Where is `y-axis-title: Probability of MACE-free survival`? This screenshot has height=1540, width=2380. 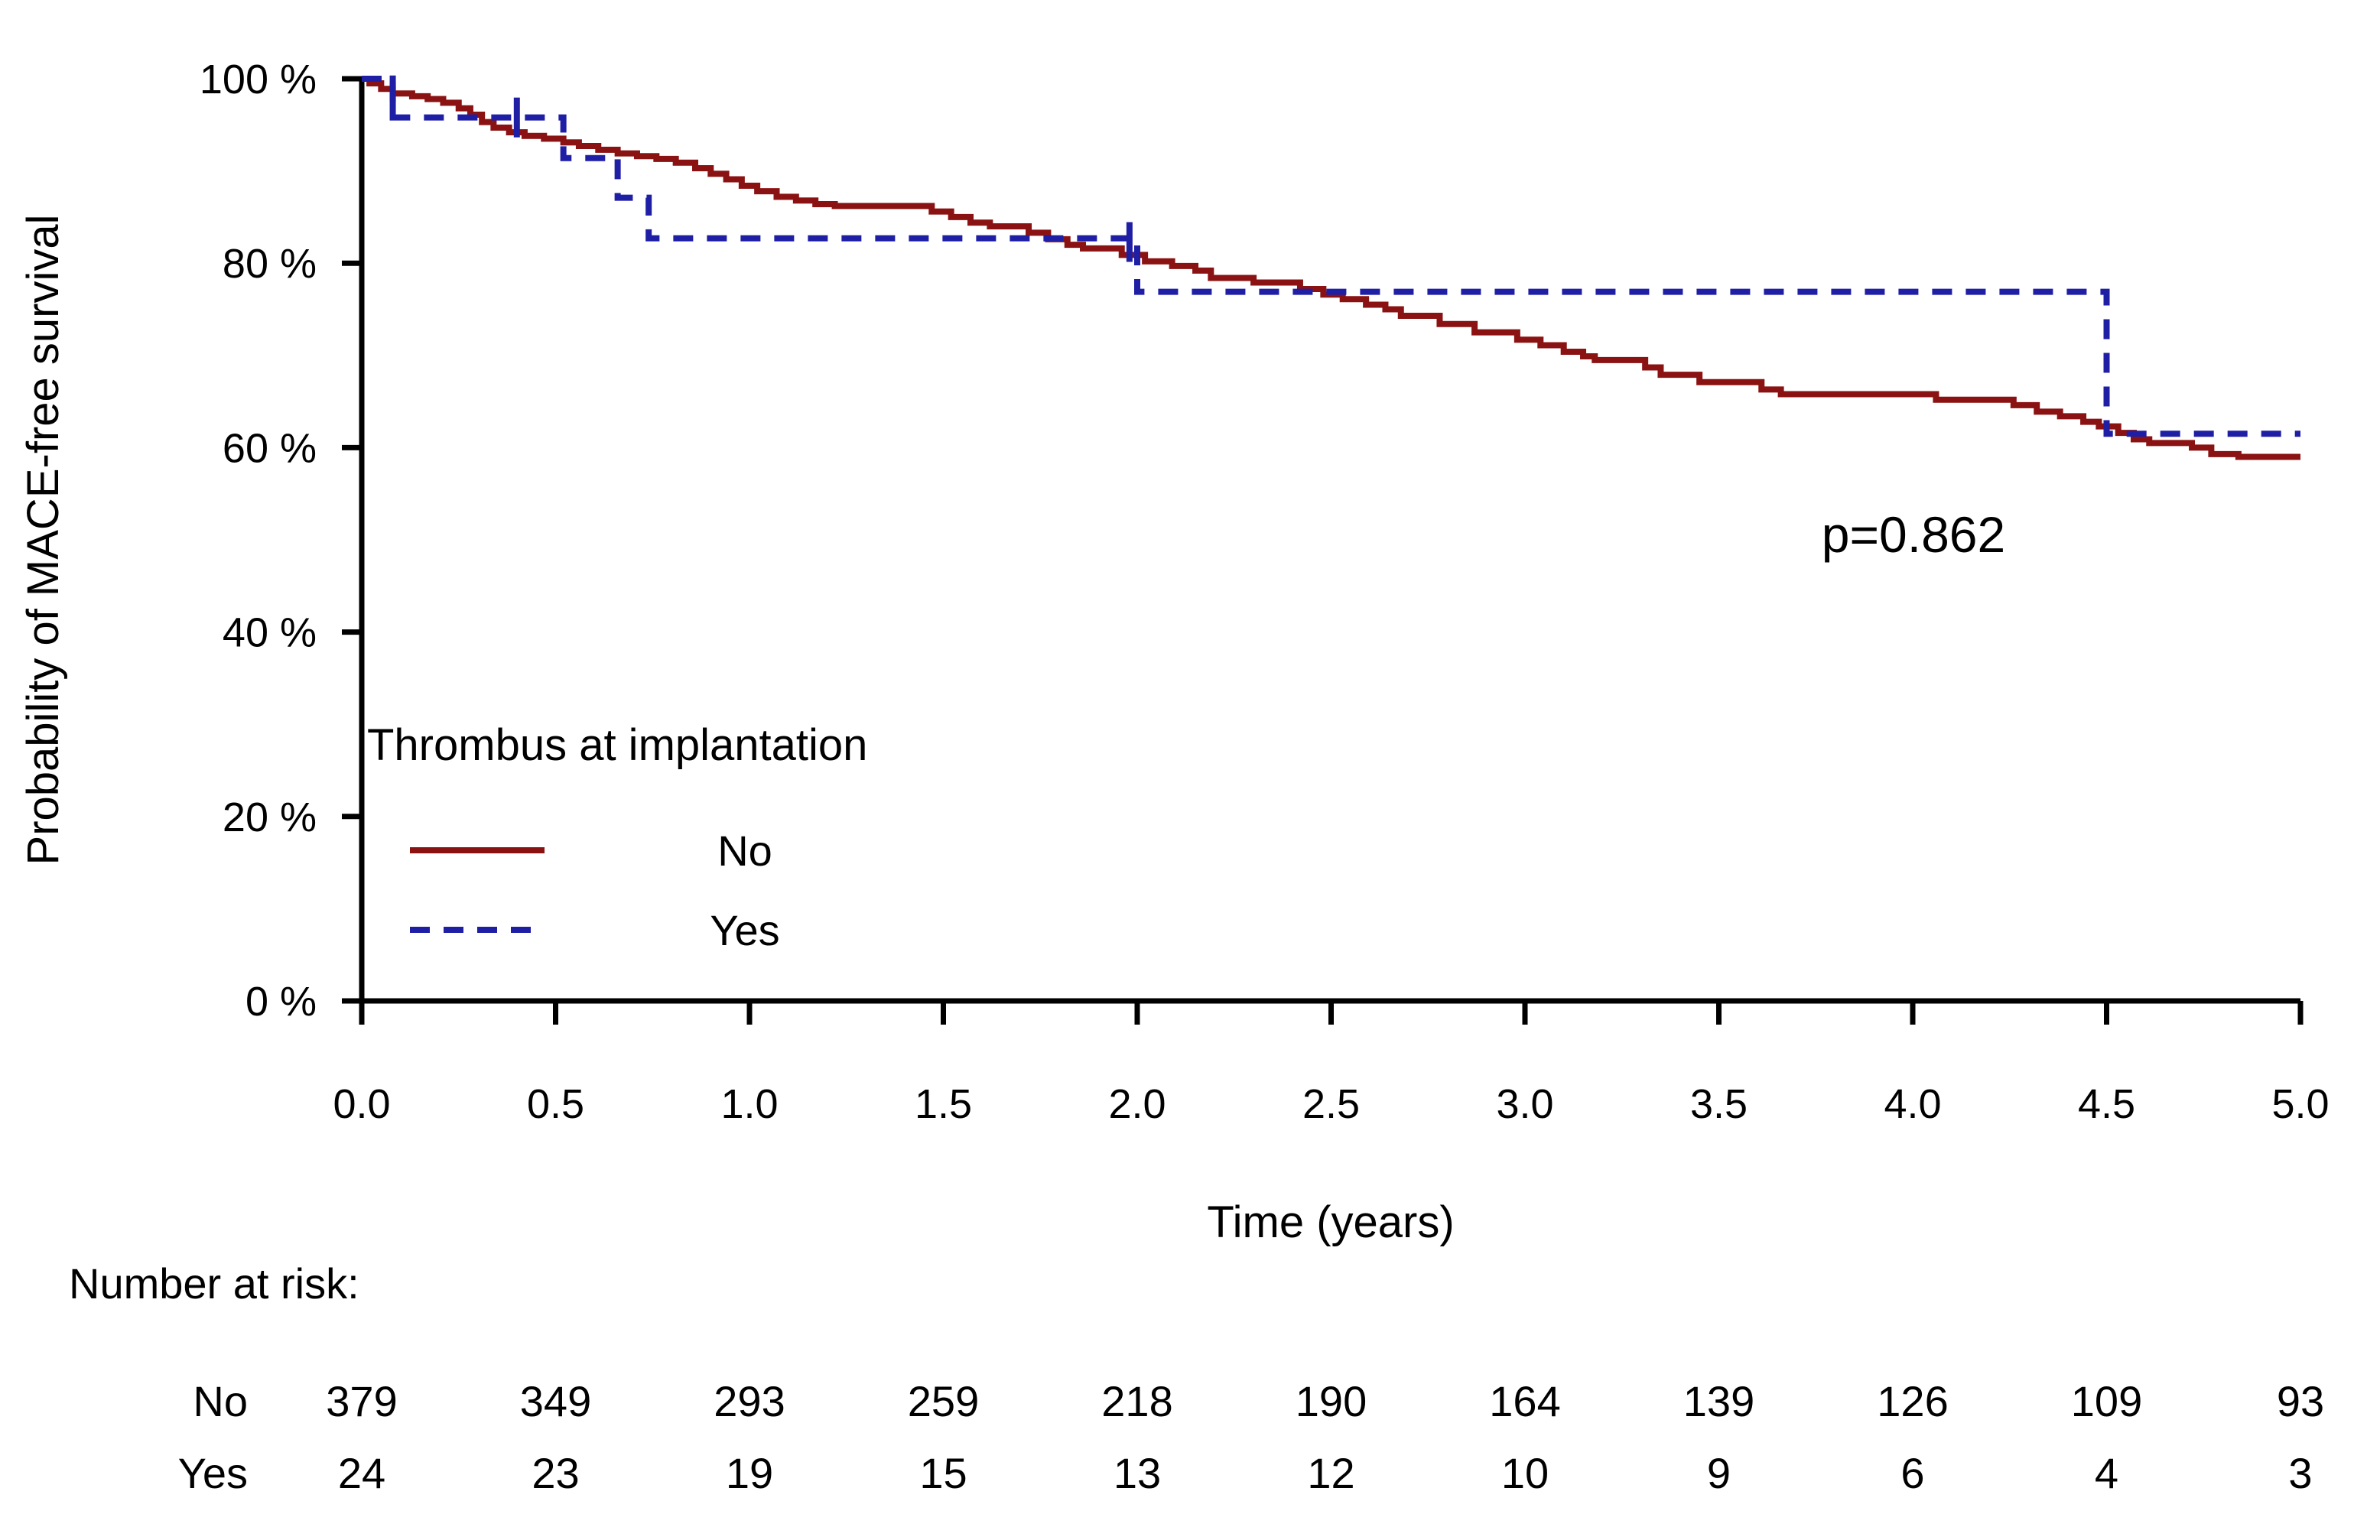
y-axis-title: Probability of MACE-free survival is located at coordinates (43, 540).